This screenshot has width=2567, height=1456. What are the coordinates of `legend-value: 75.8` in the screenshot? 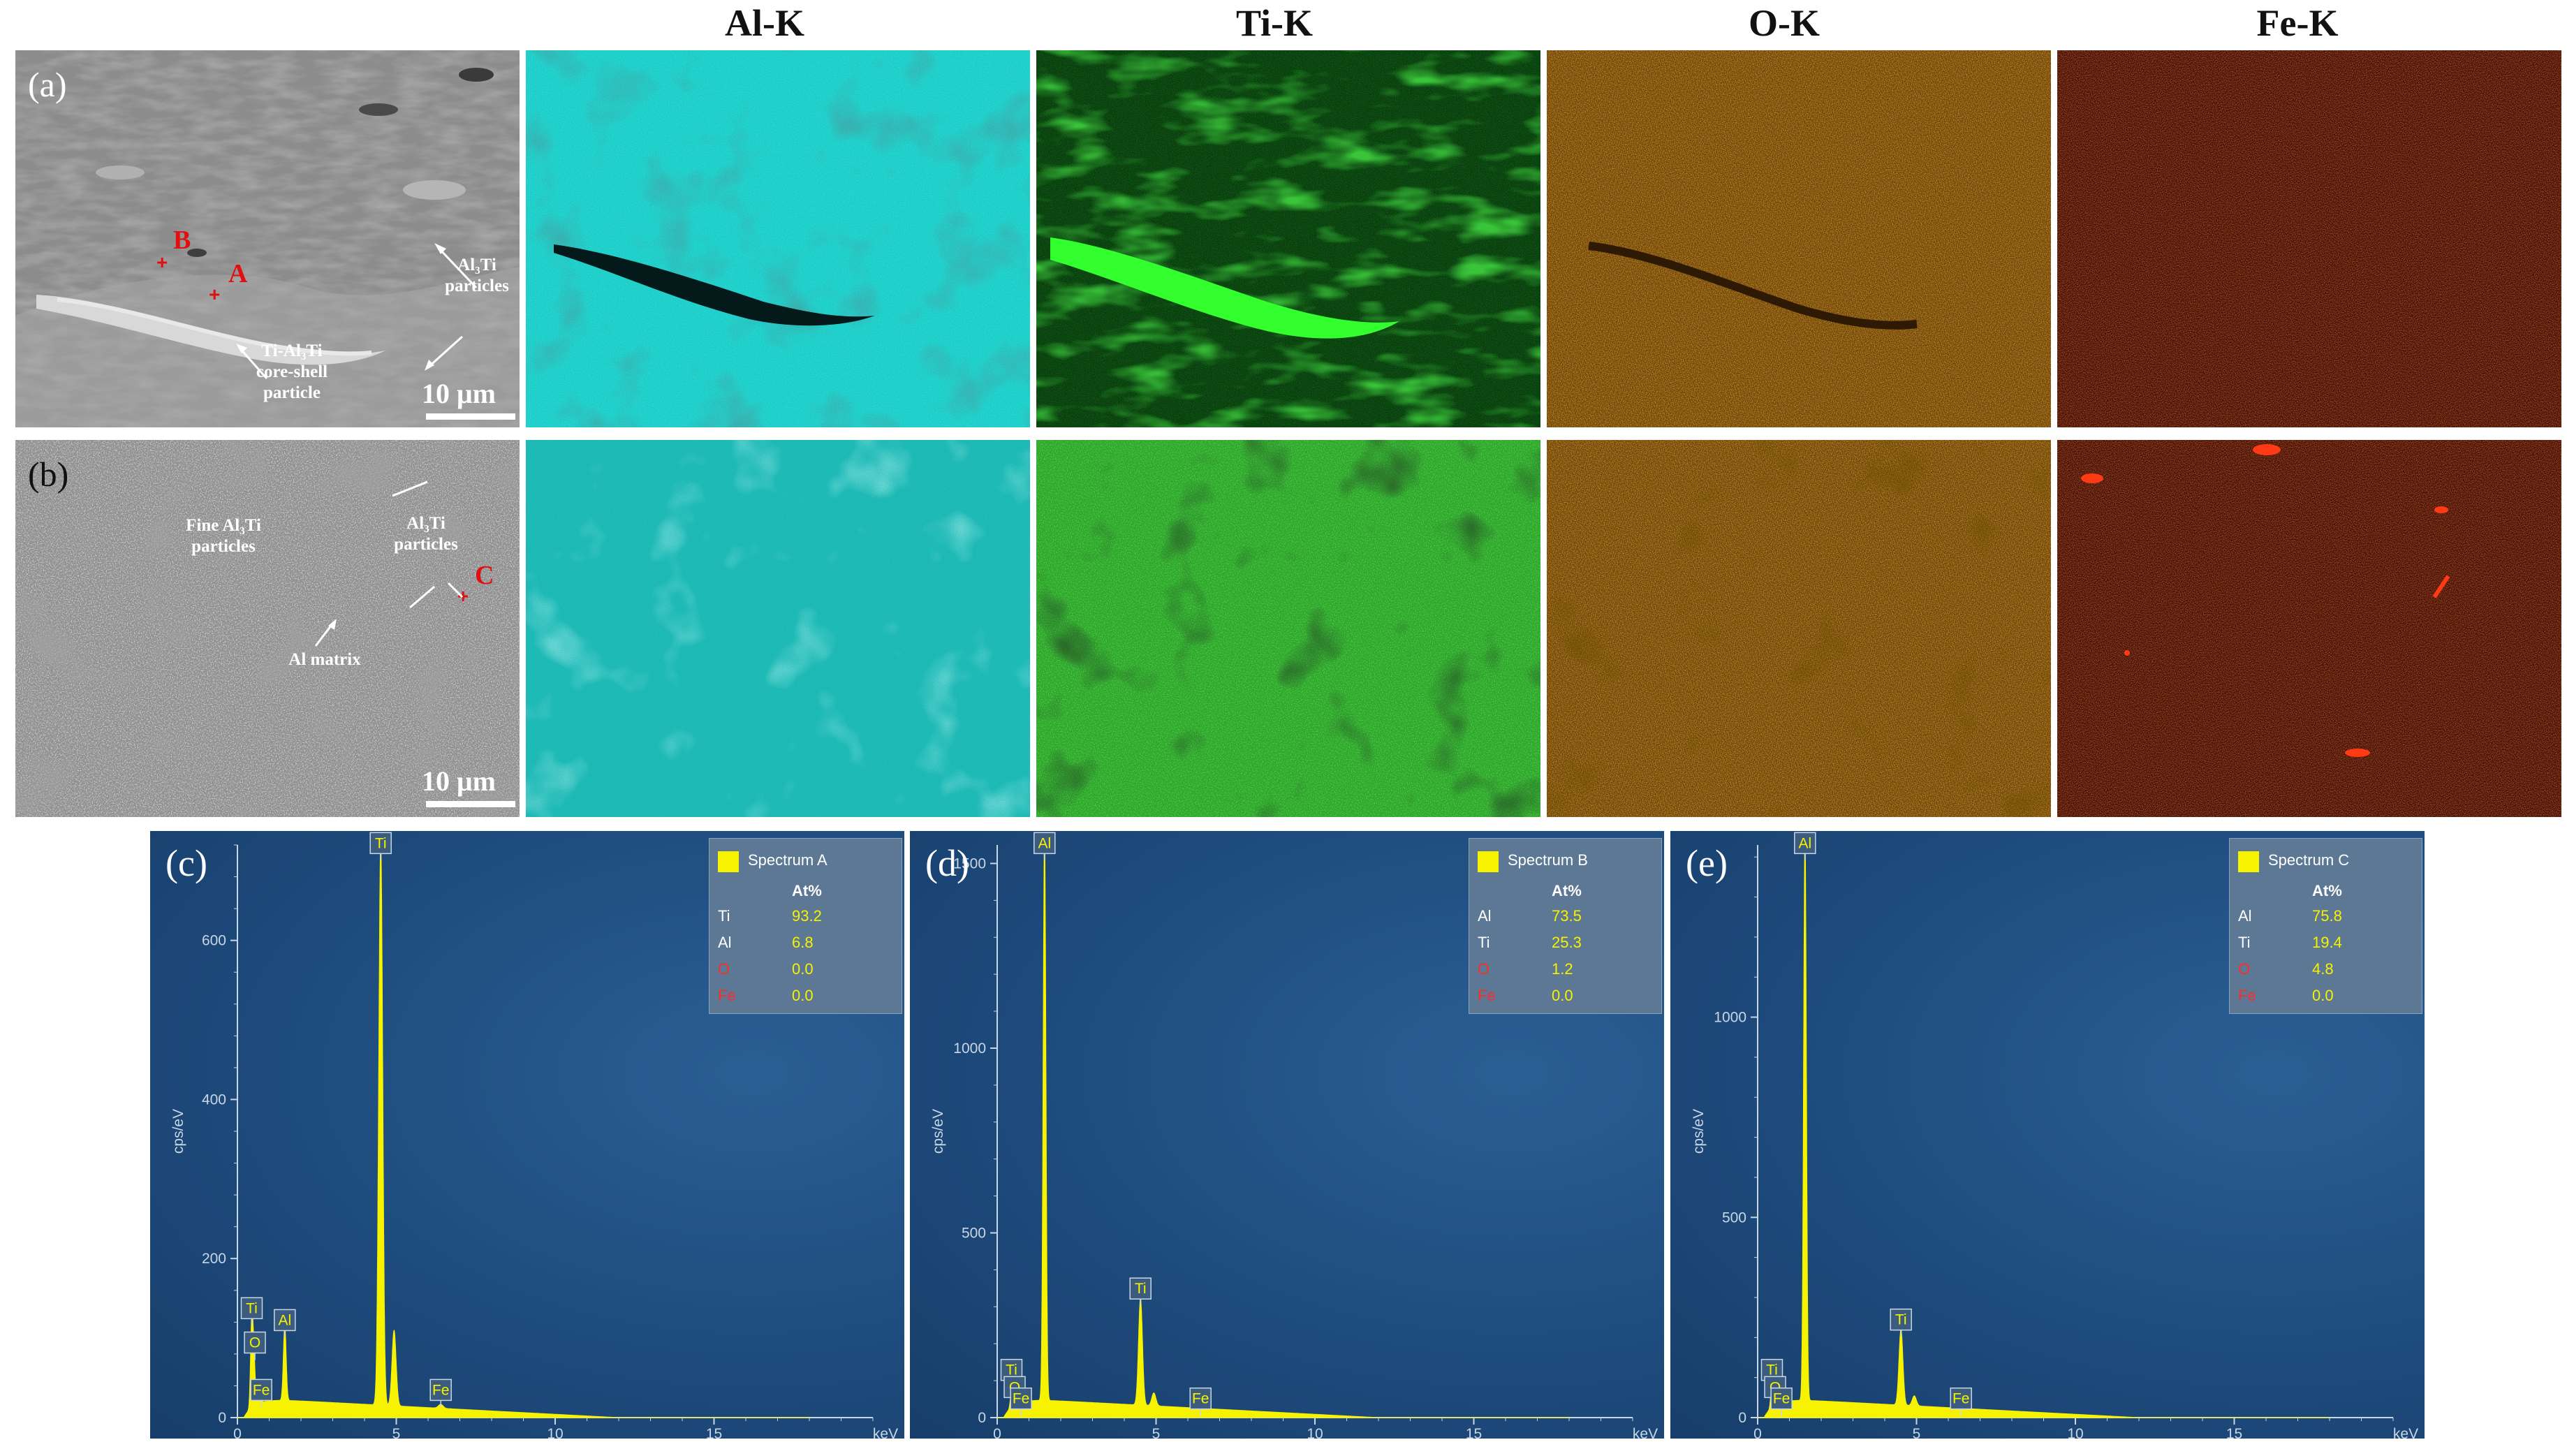 It's located at (2327, 916).